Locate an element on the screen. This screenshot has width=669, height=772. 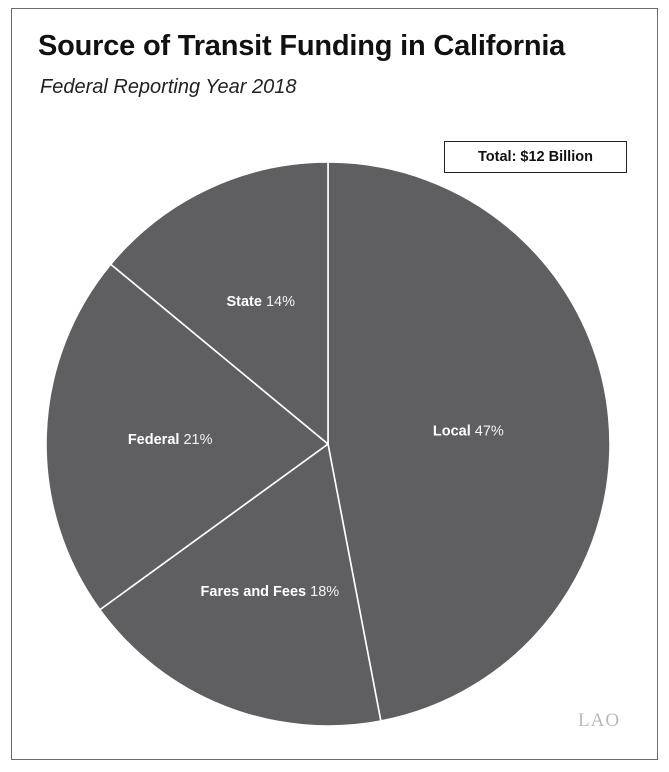
slice-label-fares-and-fees: Fares and Fees 18% is located at coordinates (270, 592).